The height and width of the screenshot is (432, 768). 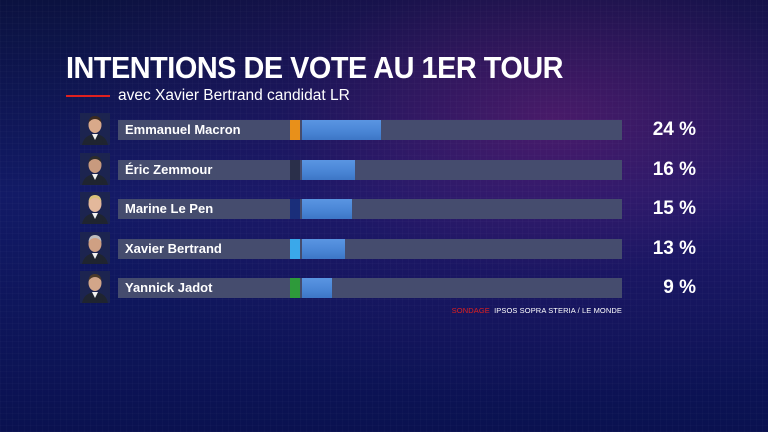 I want to click on portrait-macron-icon, so click(x=95, y=129).